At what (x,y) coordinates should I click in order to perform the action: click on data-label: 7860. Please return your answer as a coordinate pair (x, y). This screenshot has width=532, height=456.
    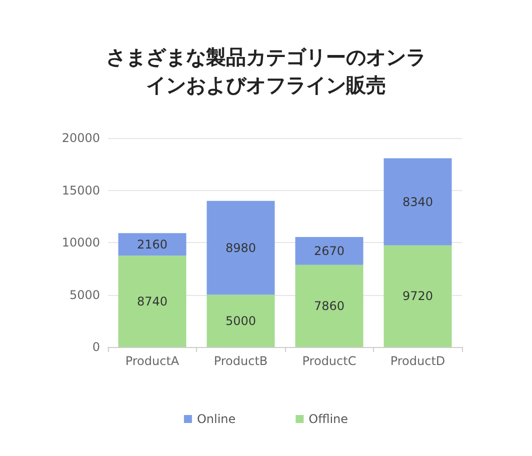
    Looking at the image, I should click on (329, 305).